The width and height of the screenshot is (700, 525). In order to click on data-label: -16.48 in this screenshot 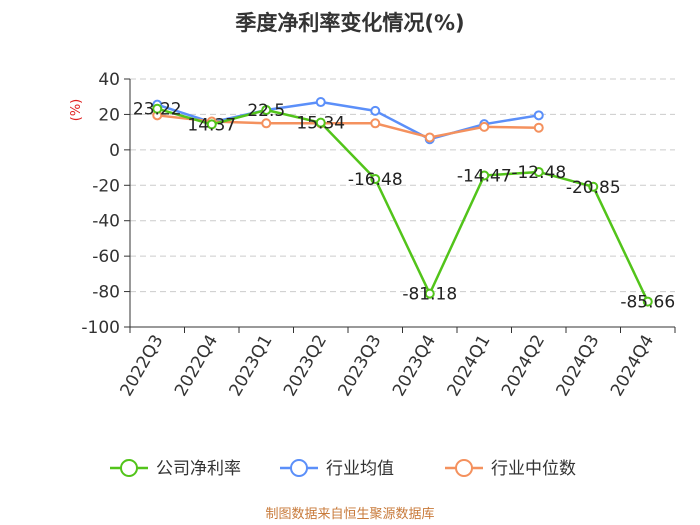, I will do `click(375, 180)`.